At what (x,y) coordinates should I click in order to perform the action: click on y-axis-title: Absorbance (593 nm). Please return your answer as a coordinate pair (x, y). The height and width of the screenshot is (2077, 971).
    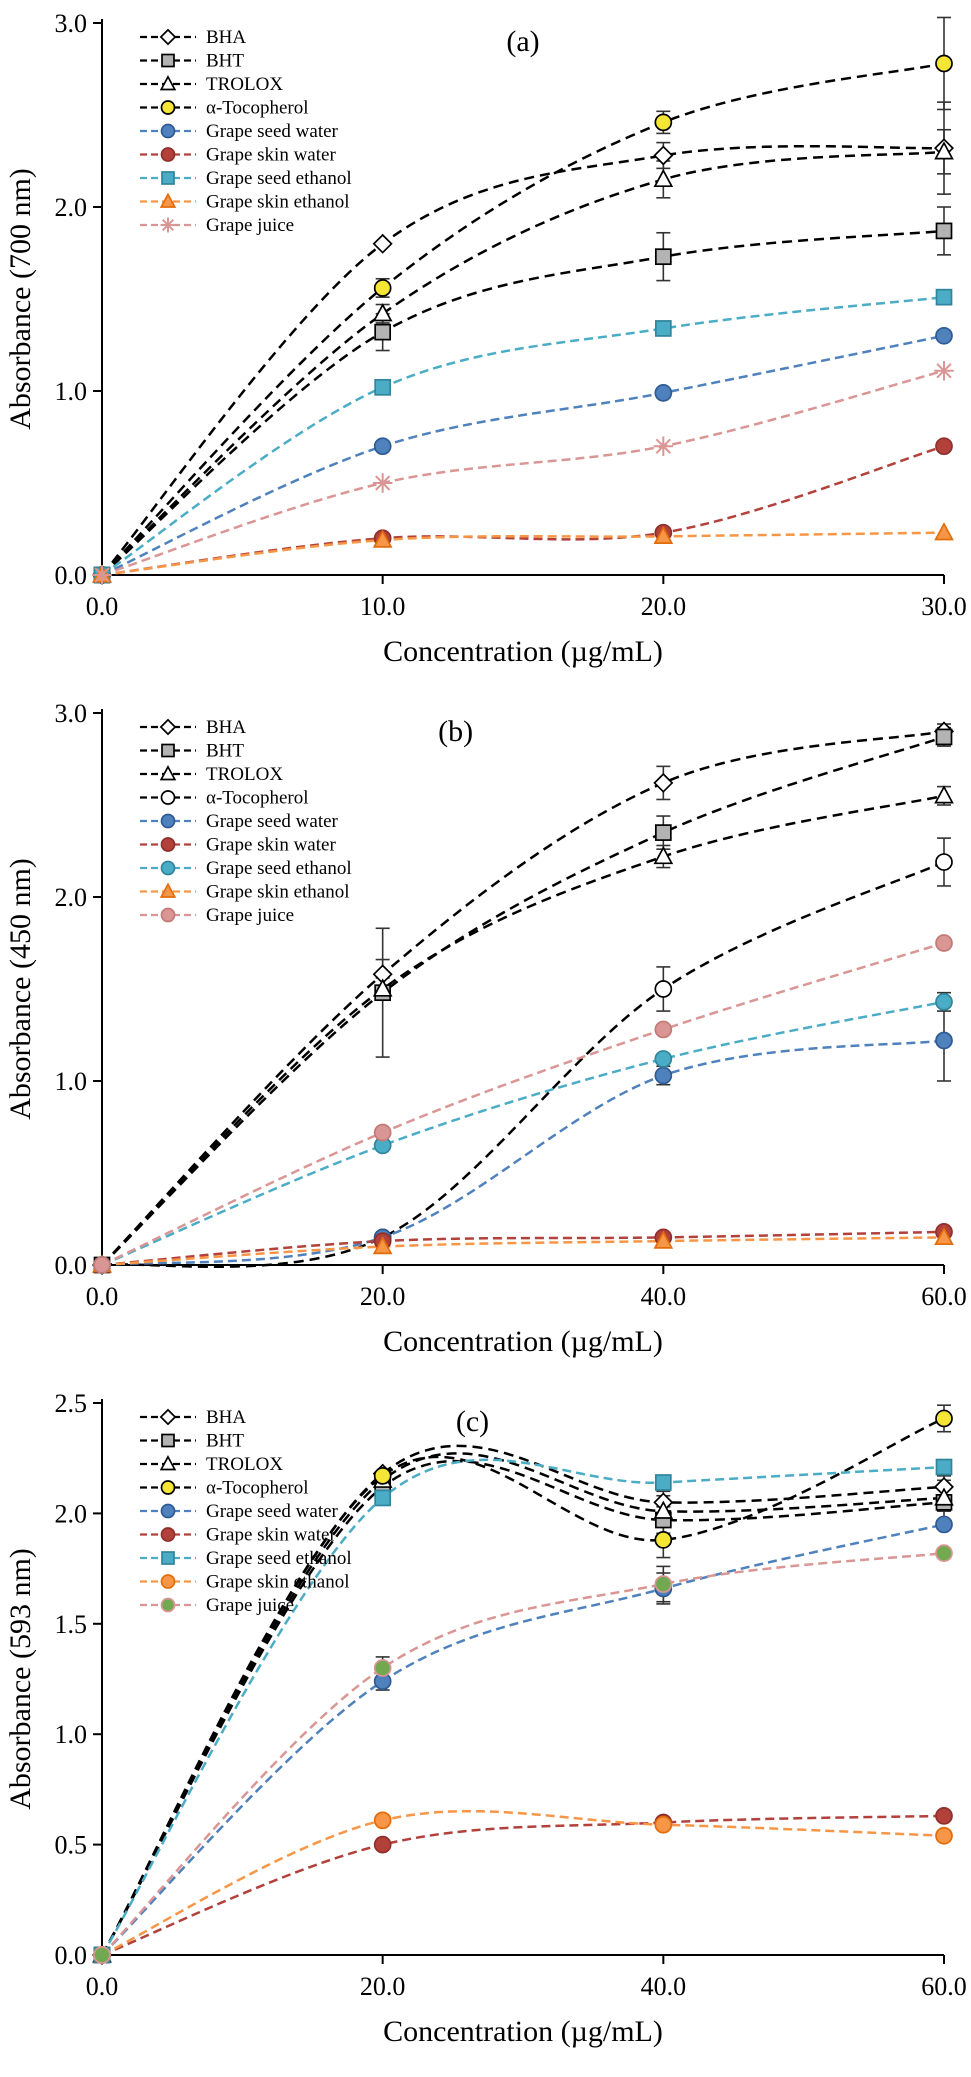
    Looking at the image, I should click on (20, 1679).